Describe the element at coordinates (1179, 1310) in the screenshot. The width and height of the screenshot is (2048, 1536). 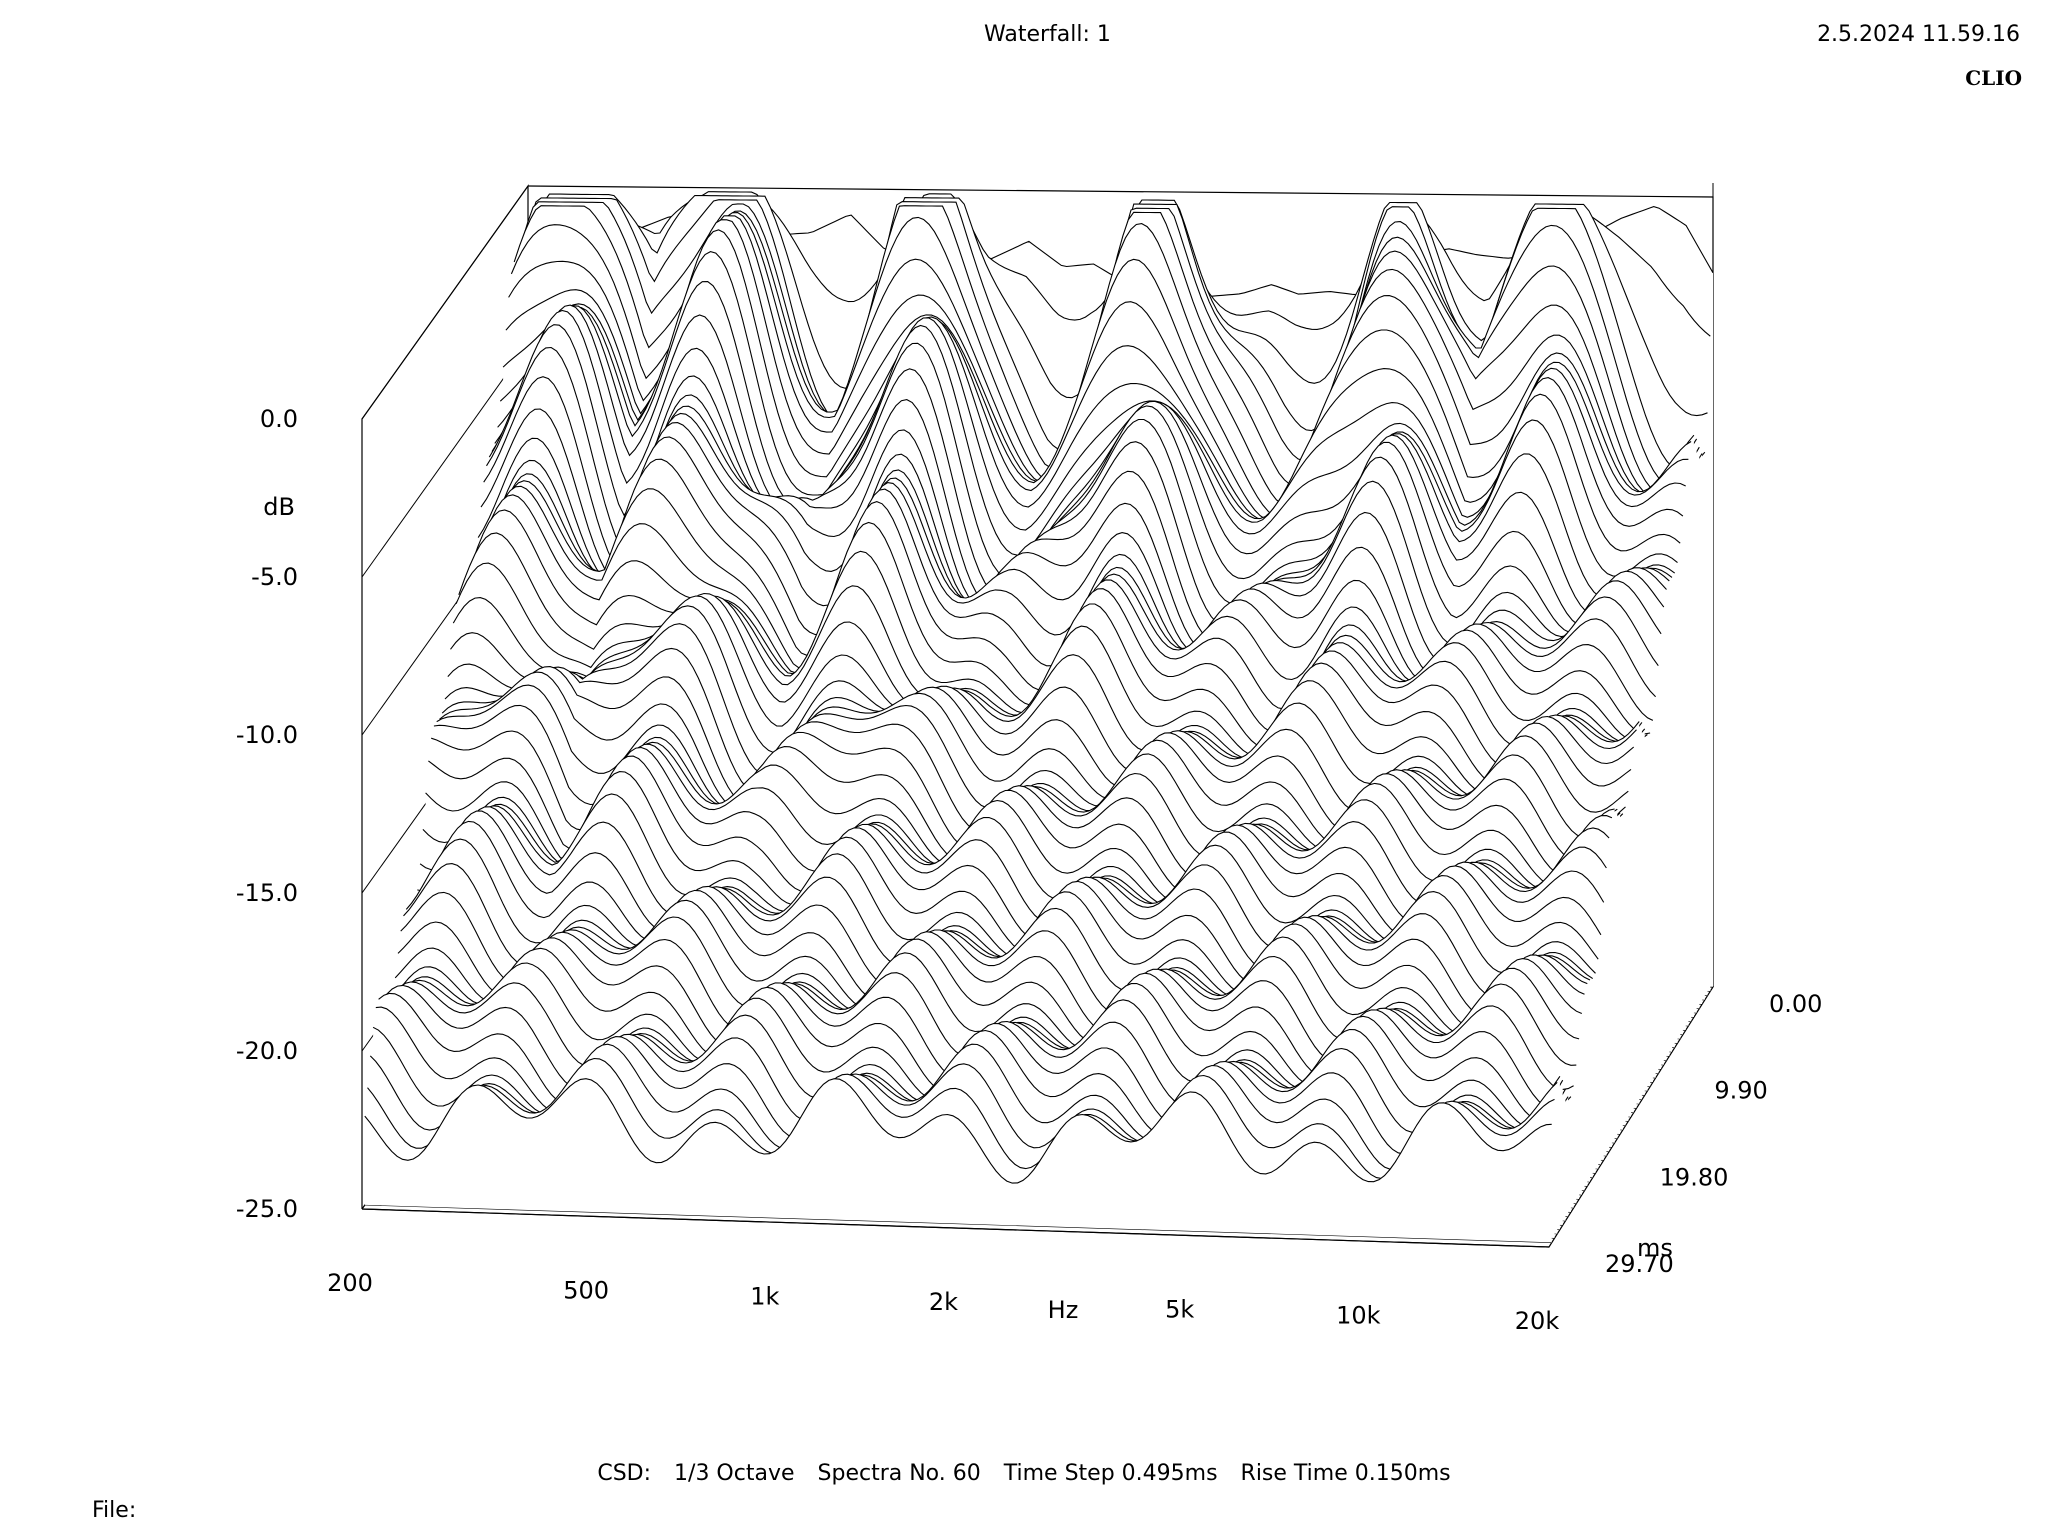
I see `x-tick-label: 5k` at that location.